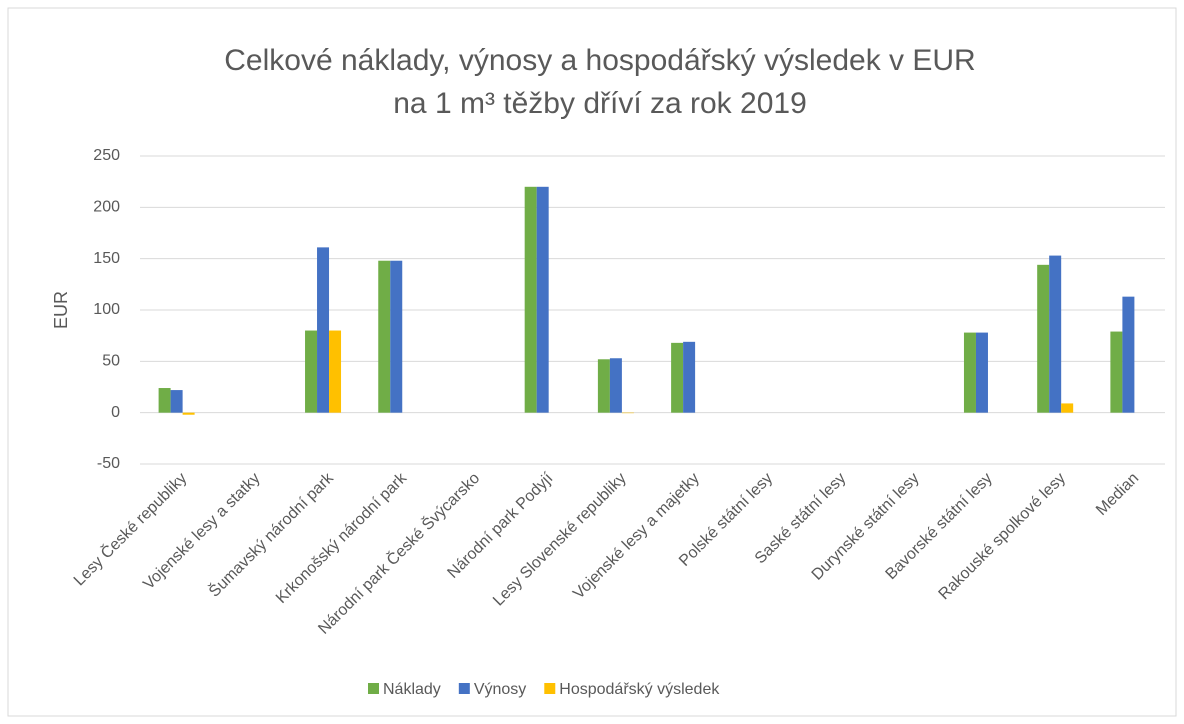  What do you see at coordinates (115, 412) in the screenshot?
I see `y-tick-label: 0` at bounding box center [115, 412].